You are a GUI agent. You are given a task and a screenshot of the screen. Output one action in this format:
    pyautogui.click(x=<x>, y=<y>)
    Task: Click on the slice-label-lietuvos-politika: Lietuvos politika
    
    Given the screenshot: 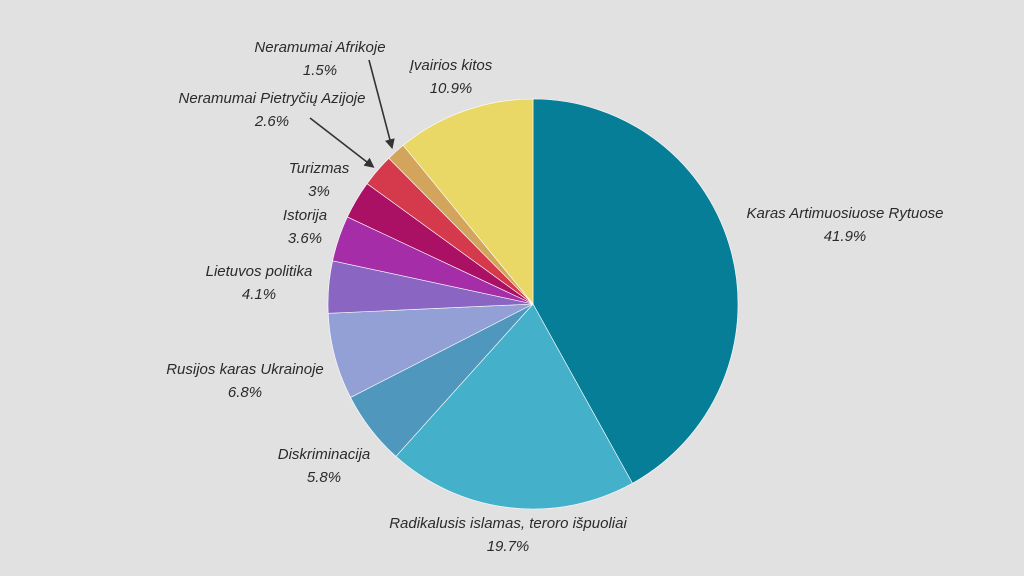 What is the action you would take?
    pyautogui.click(x=259, y=271)
    